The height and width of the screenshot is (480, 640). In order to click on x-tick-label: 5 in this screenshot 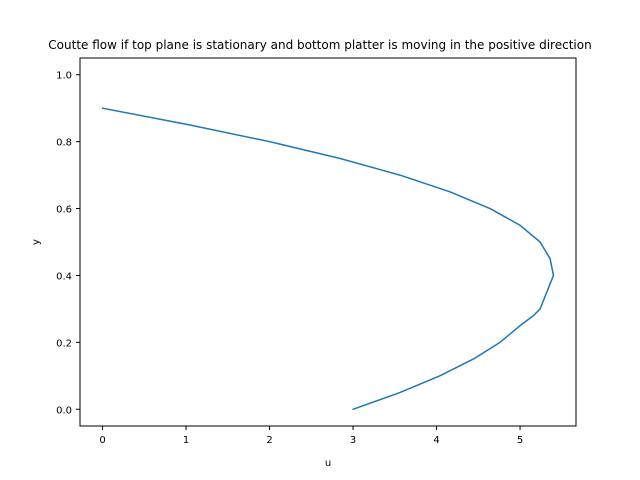, I will do `click(520, 440)`.